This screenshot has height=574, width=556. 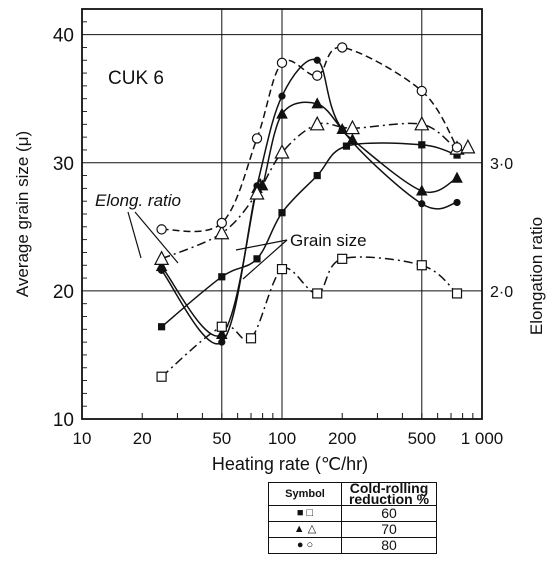 What do you see at coordinates (309, 317) in the screenshot?
I see `series-line-60-elongation` at bounding box center [309, 317].